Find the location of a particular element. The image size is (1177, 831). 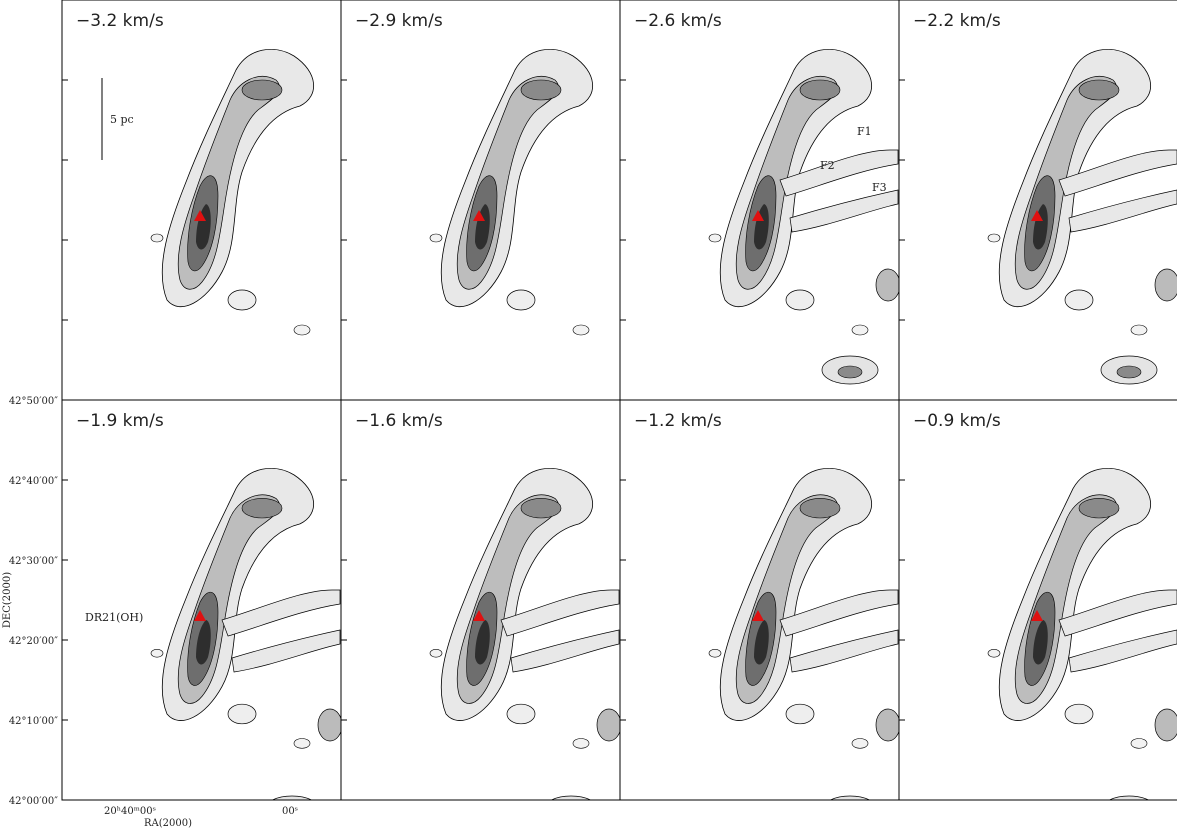

velocity-label: −1.6 km/s is located at coordinates (399, 421).